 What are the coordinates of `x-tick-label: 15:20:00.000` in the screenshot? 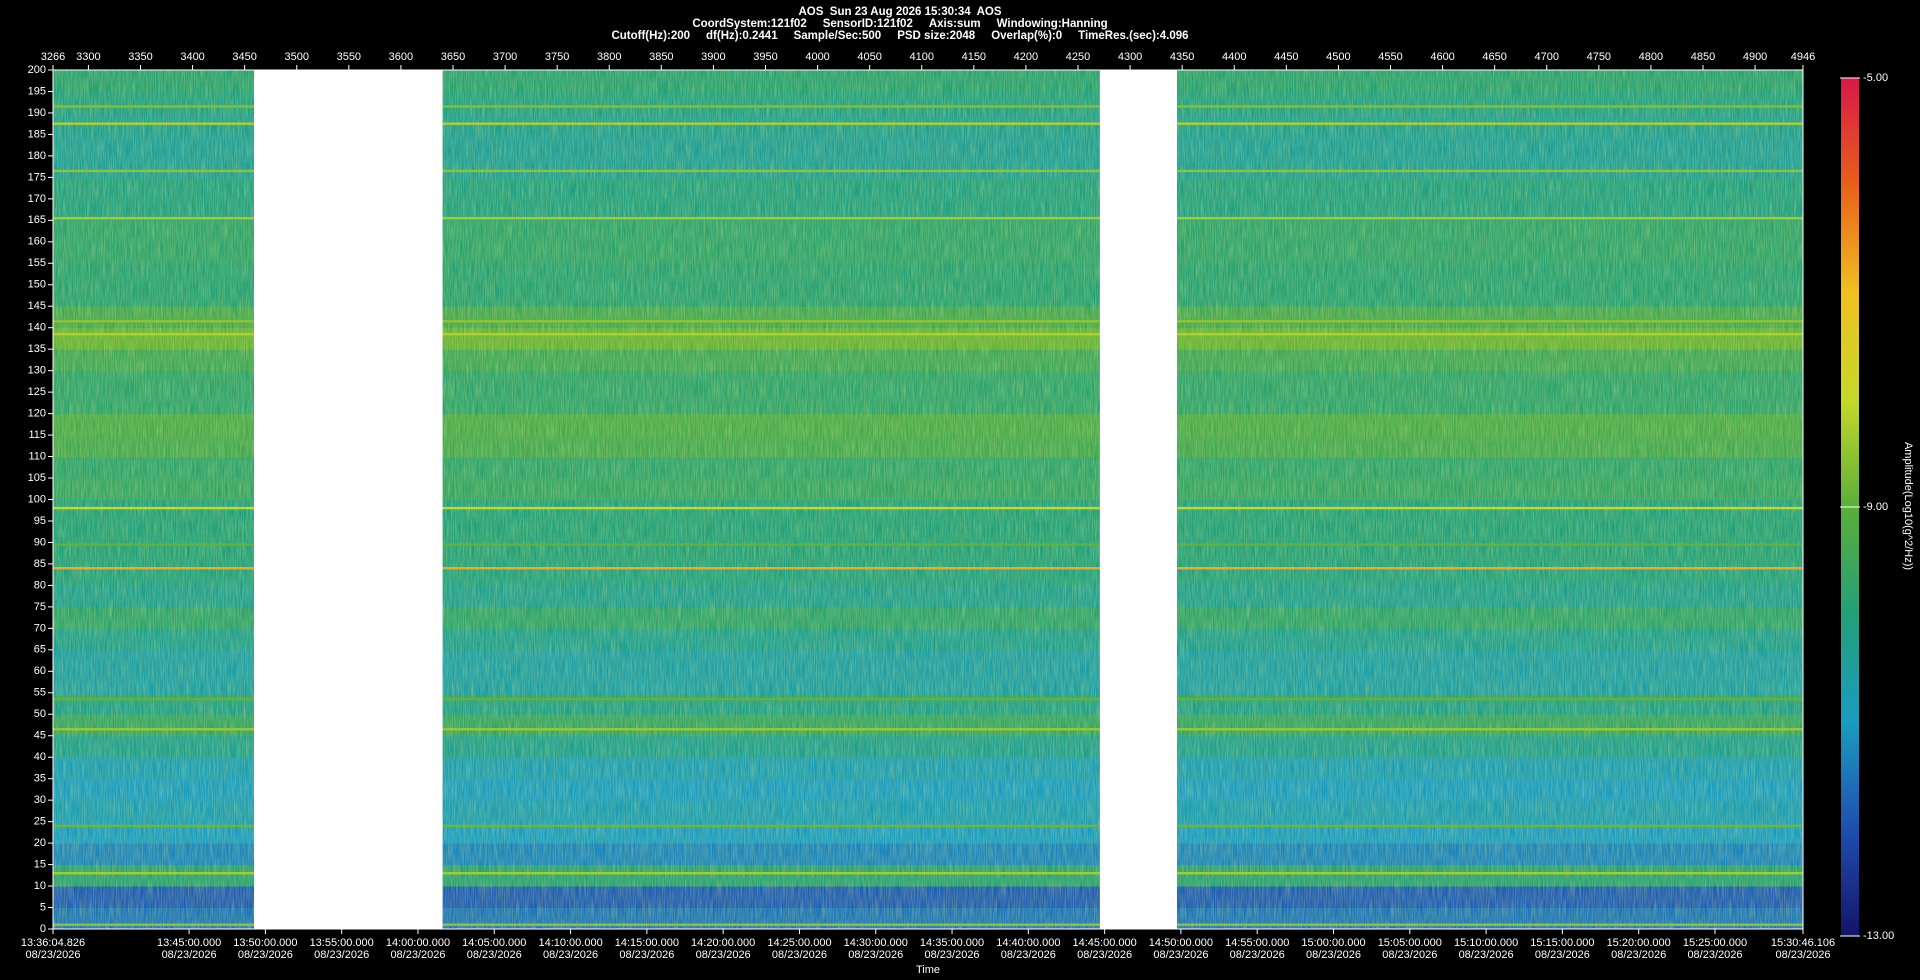 It's located at (1639, 943).